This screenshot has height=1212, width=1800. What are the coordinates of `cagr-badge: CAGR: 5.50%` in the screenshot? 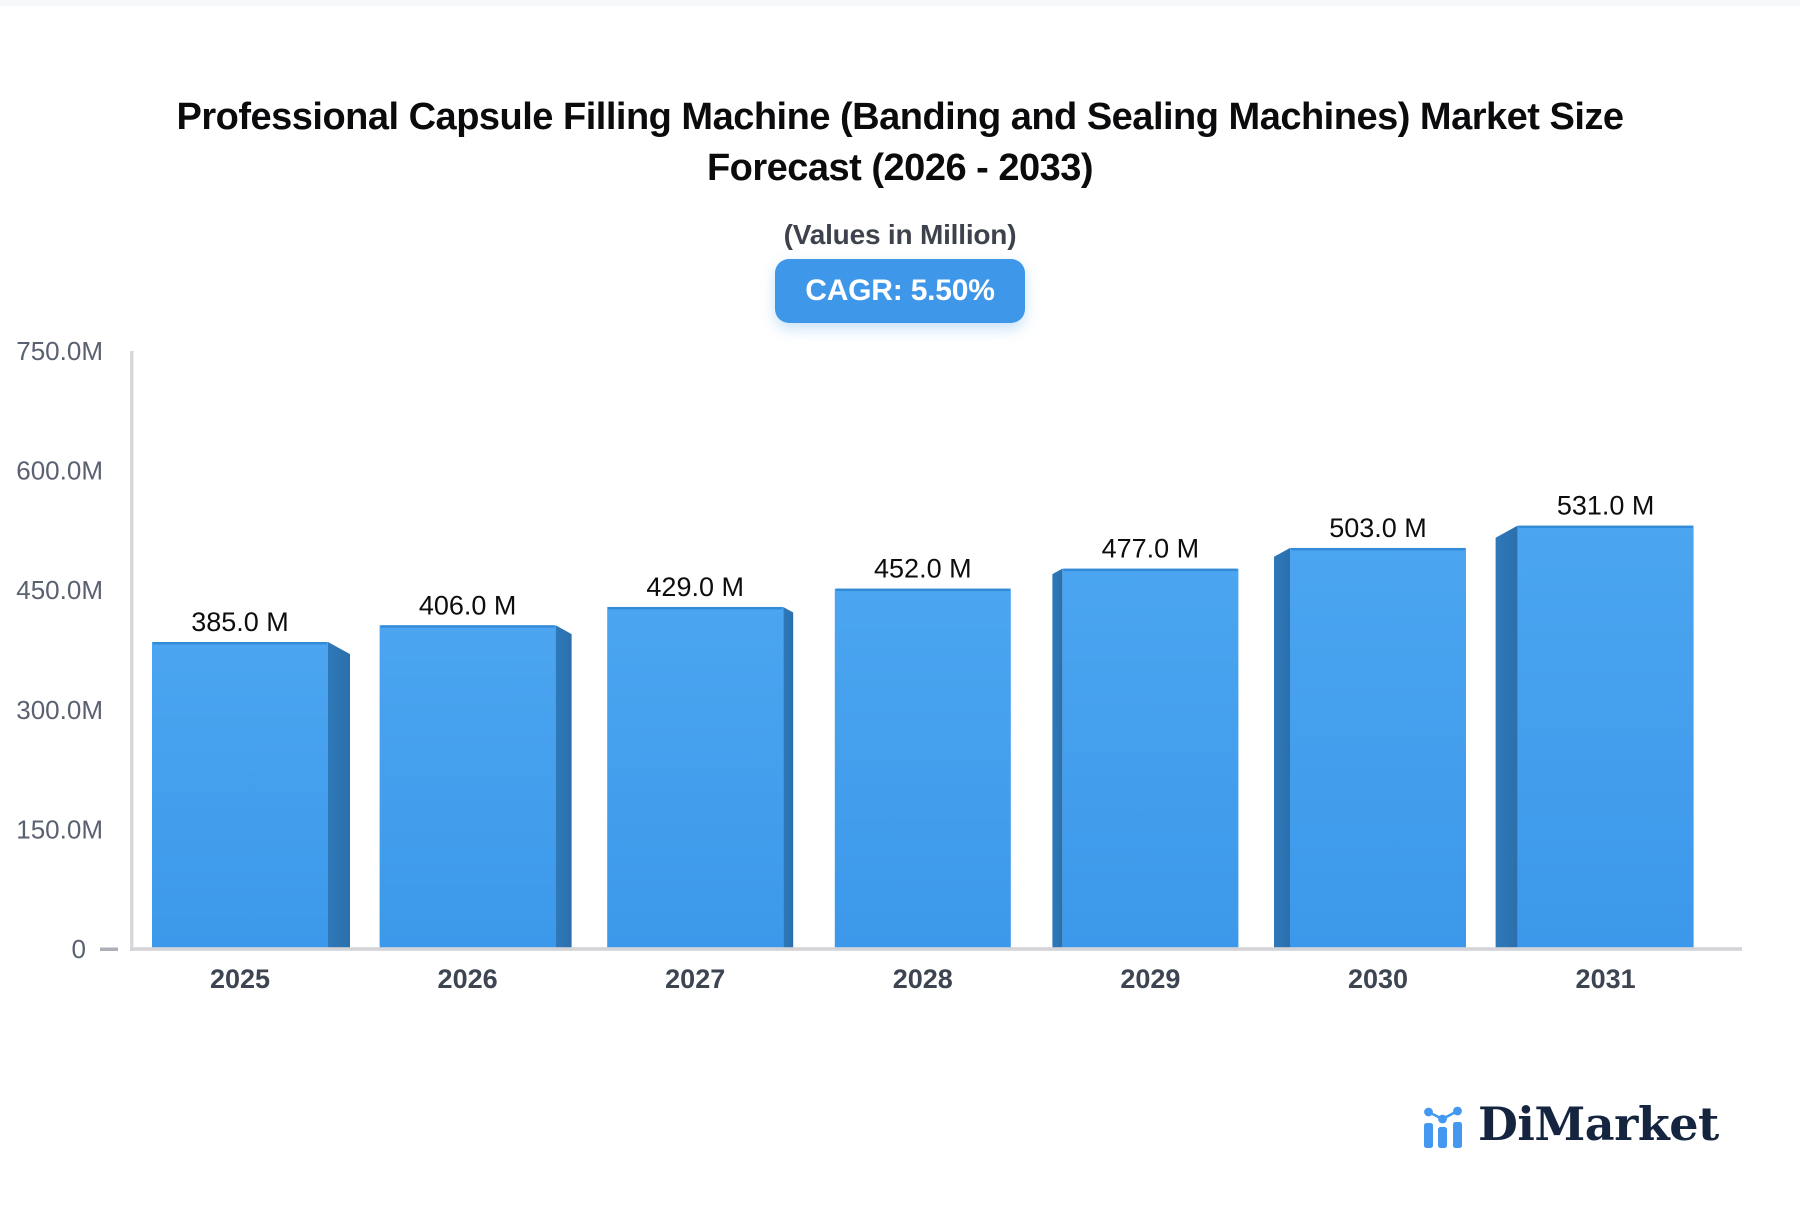 It's located at (900, 291).